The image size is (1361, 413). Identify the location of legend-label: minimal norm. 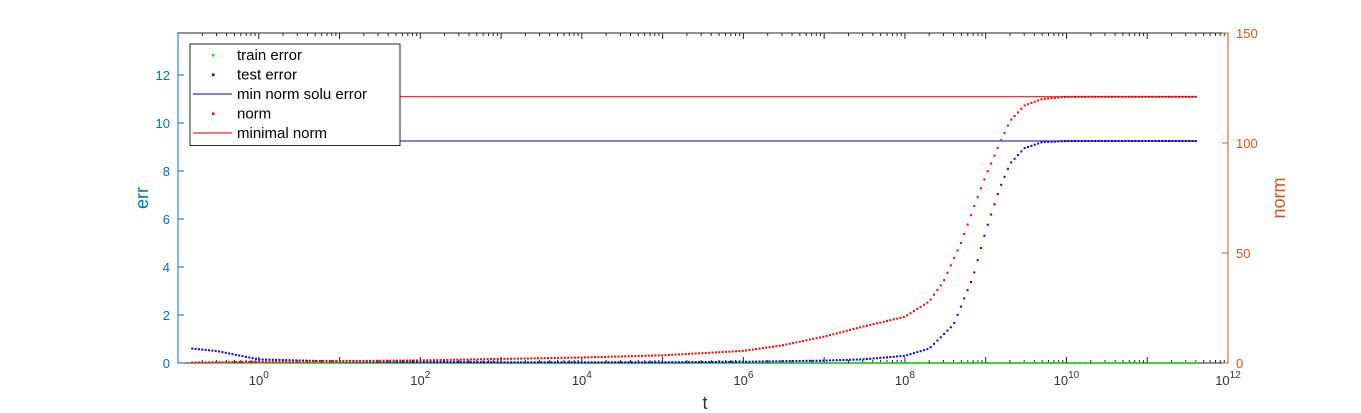
(282, 133).